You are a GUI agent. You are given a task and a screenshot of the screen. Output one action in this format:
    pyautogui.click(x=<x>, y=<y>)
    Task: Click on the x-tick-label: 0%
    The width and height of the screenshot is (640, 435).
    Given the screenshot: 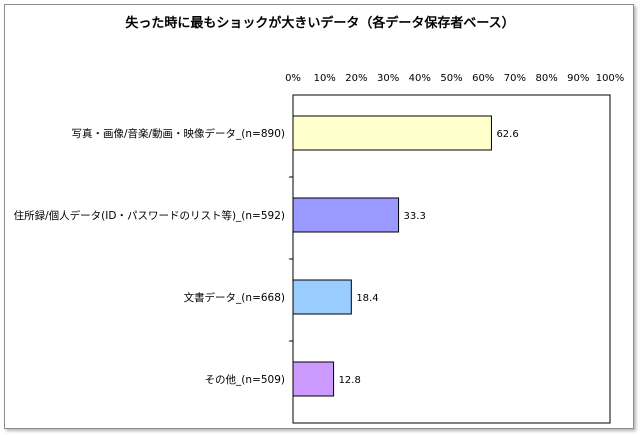 What is the action you would take?
    pyautogui.click(x=293, y=78)
    